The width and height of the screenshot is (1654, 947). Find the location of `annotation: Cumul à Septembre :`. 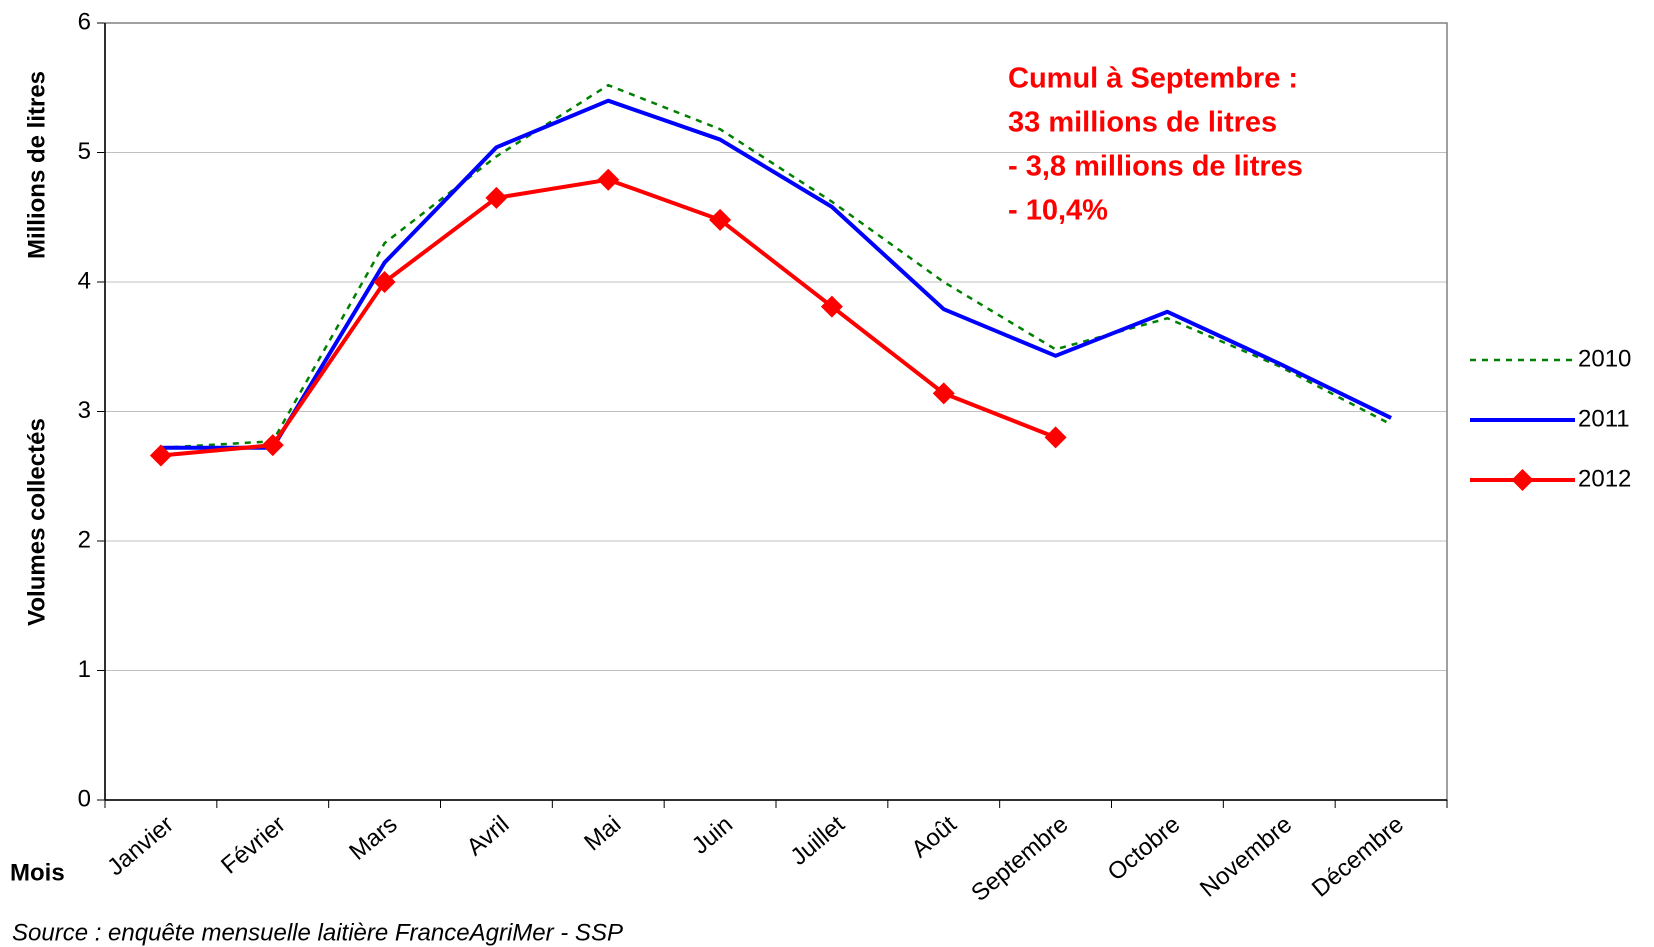

annotation: Cumul à Septembre : is located at coordinates (1153, 79).